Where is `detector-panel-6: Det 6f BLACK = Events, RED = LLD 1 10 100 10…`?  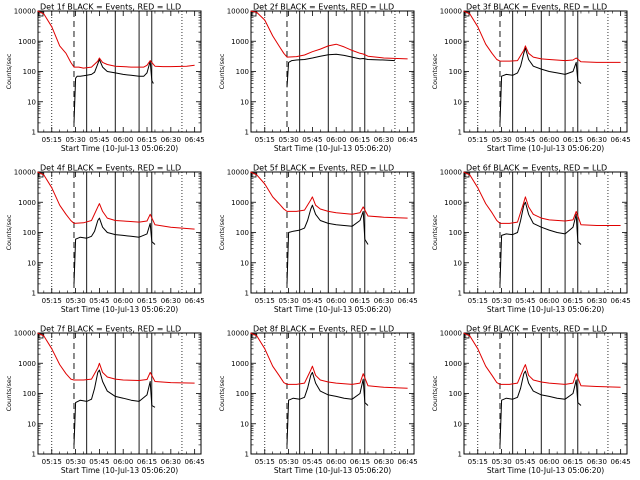
detector-panel-6: Det 6f BLACK = Events, RED = LLD 1 10 100 10… is located at coordinates (531, 239).